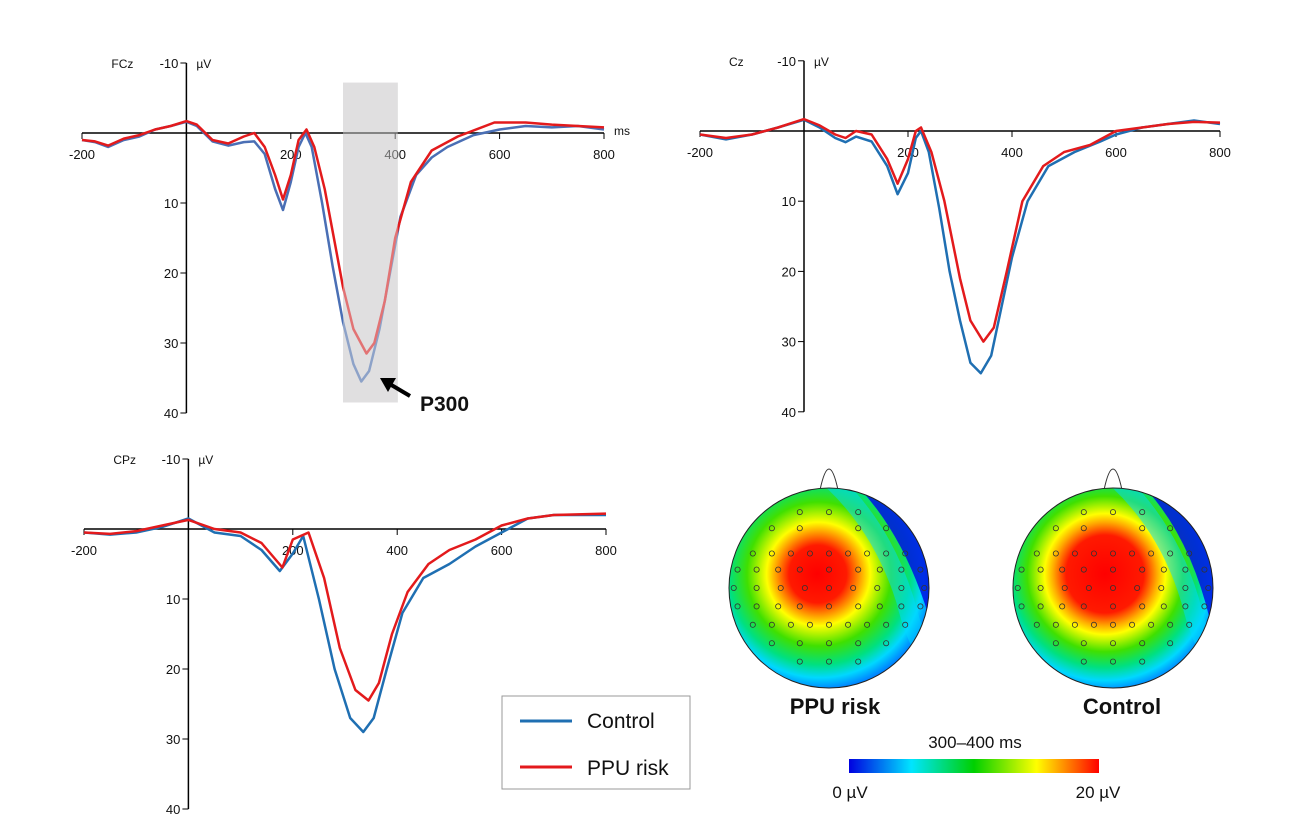 This screenshot has width=1293, height=839. Describe the element at coordinates (789, 271) in the screenshot. I see `y-tick-label: 20` at that location.